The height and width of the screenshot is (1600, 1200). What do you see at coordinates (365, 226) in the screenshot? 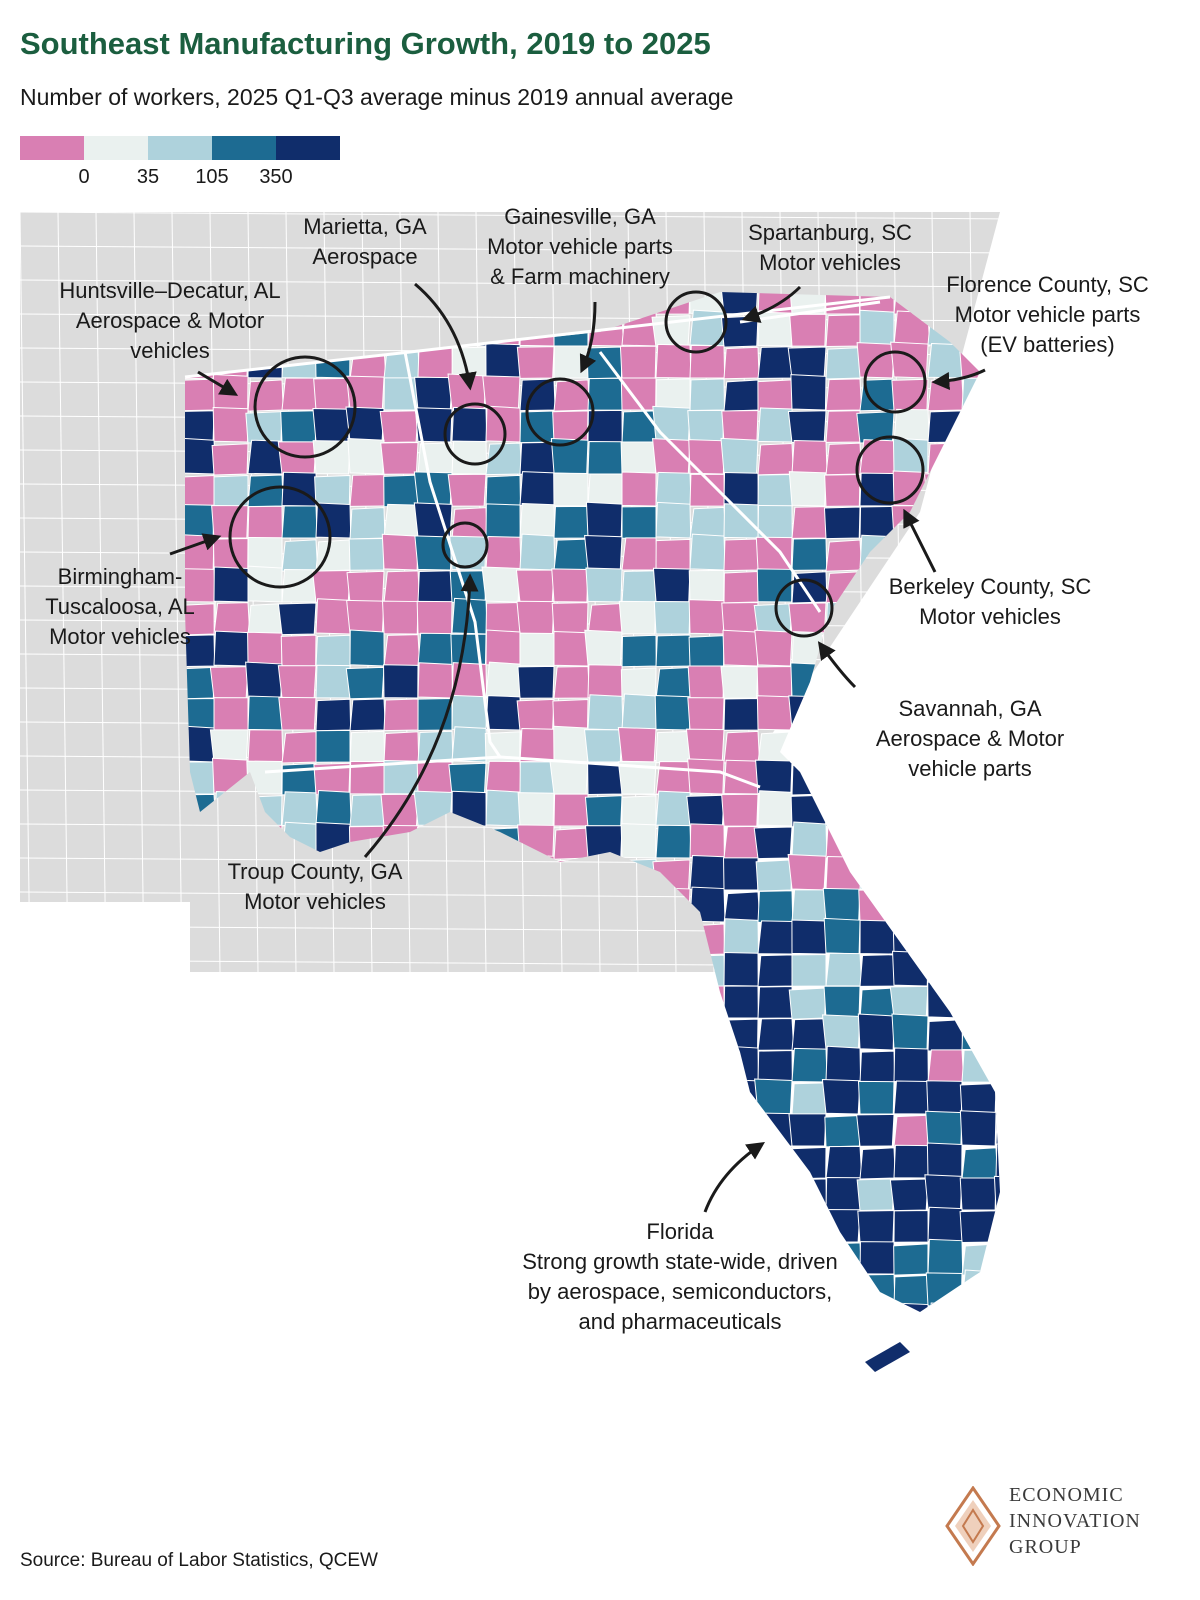
I see `annotation-line: Marietta, GA` at bounding box center [365, 226].